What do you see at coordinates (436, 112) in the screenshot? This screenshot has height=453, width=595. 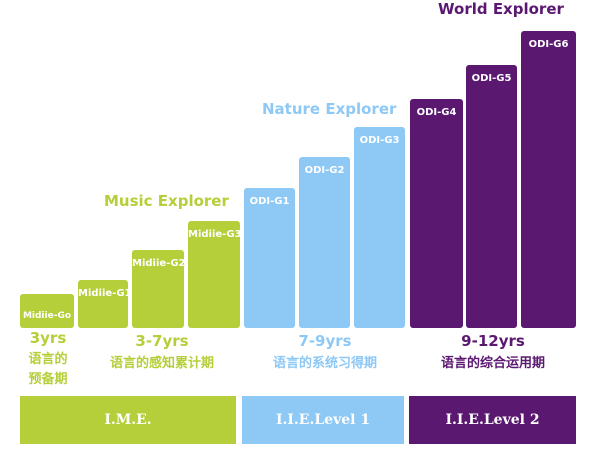 I see `step-label: ODI-G4` at bounding box center [436, 112].